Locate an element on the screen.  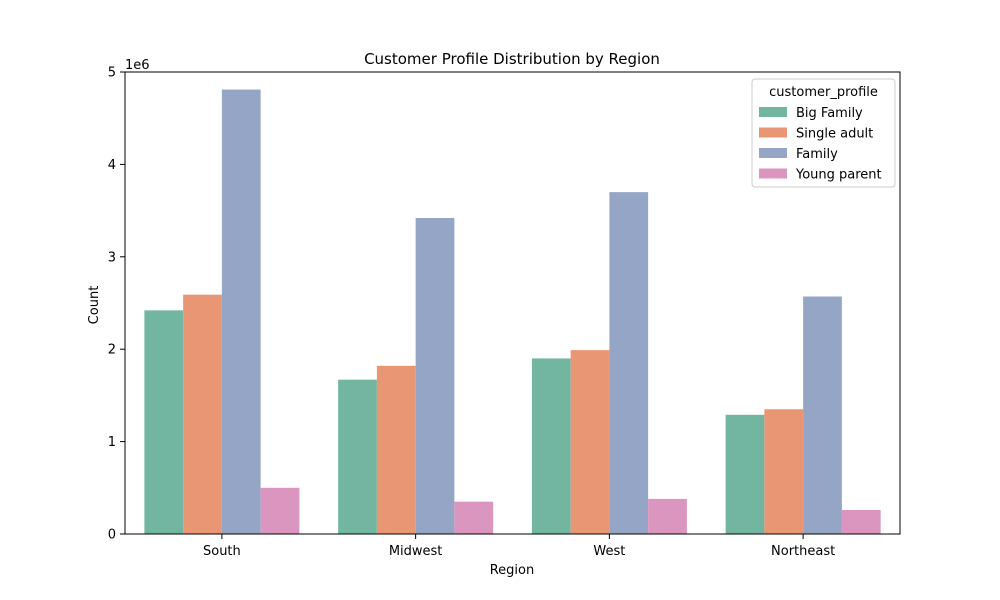
y-tick-label: 0 is located at coordinates (112, 535).